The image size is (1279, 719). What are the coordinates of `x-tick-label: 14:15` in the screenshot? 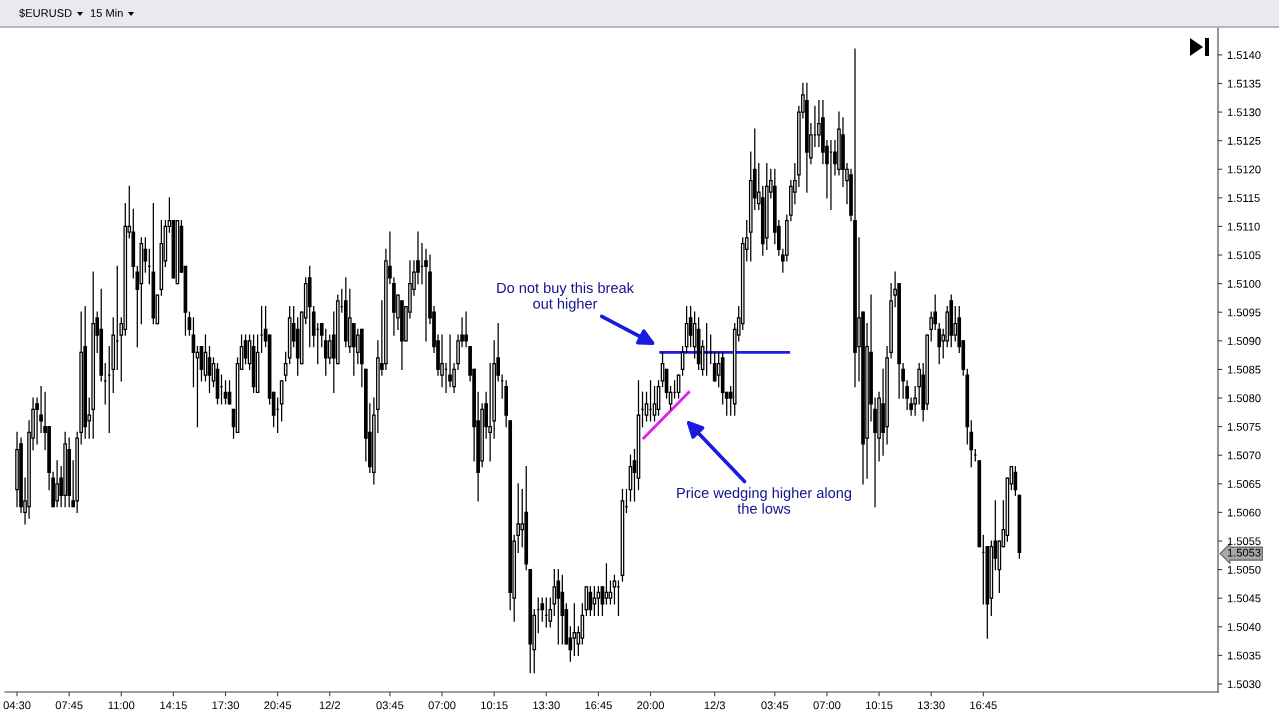 It's located at (173, 705).